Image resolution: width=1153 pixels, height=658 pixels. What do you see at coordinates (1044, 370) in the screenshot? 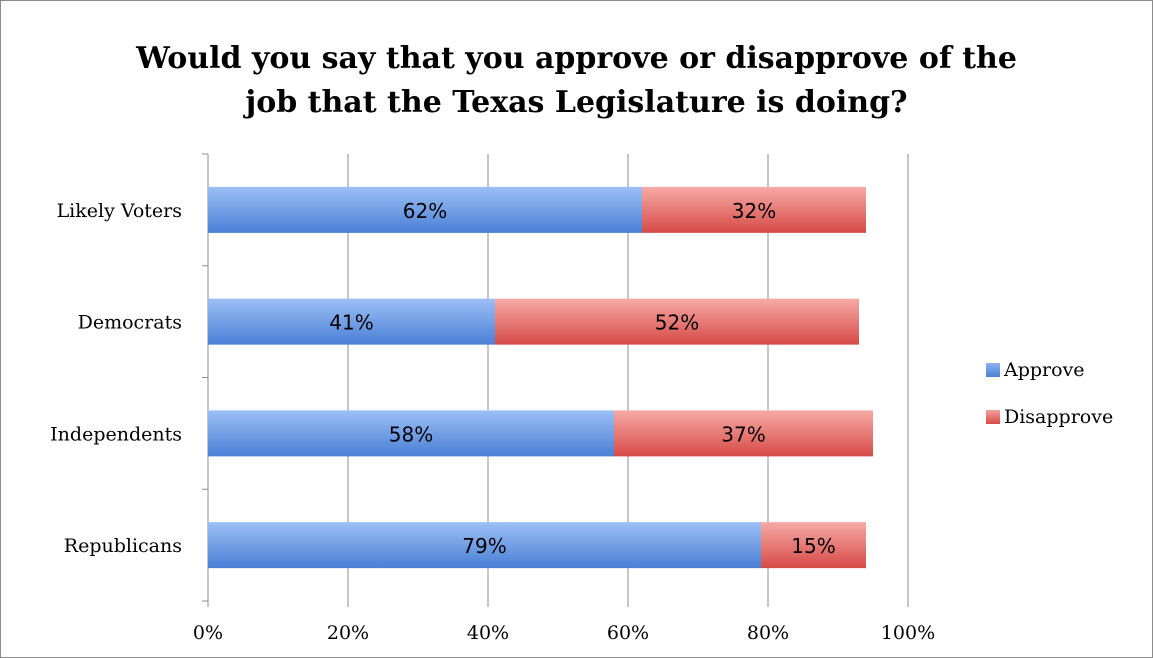
I see `legend-label-approve: Approve` at bounding box center [1044, 370].